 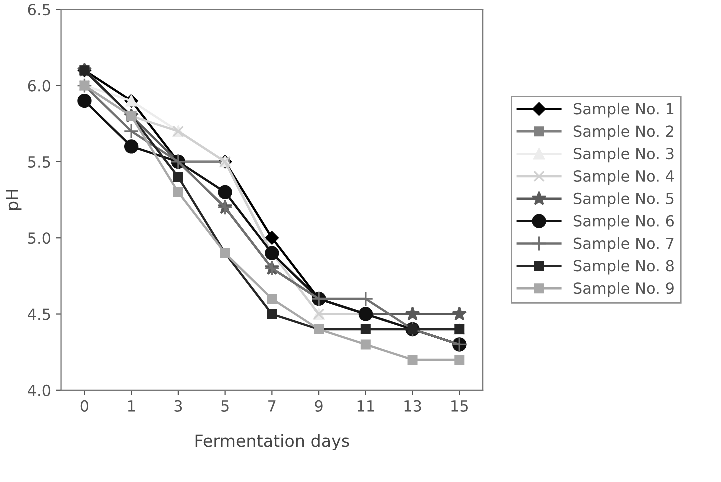 What do you see at coordinates (39, 314) in the screenshot?
I see `y-tick-label: 4.5` at bounding box center [39, 314].